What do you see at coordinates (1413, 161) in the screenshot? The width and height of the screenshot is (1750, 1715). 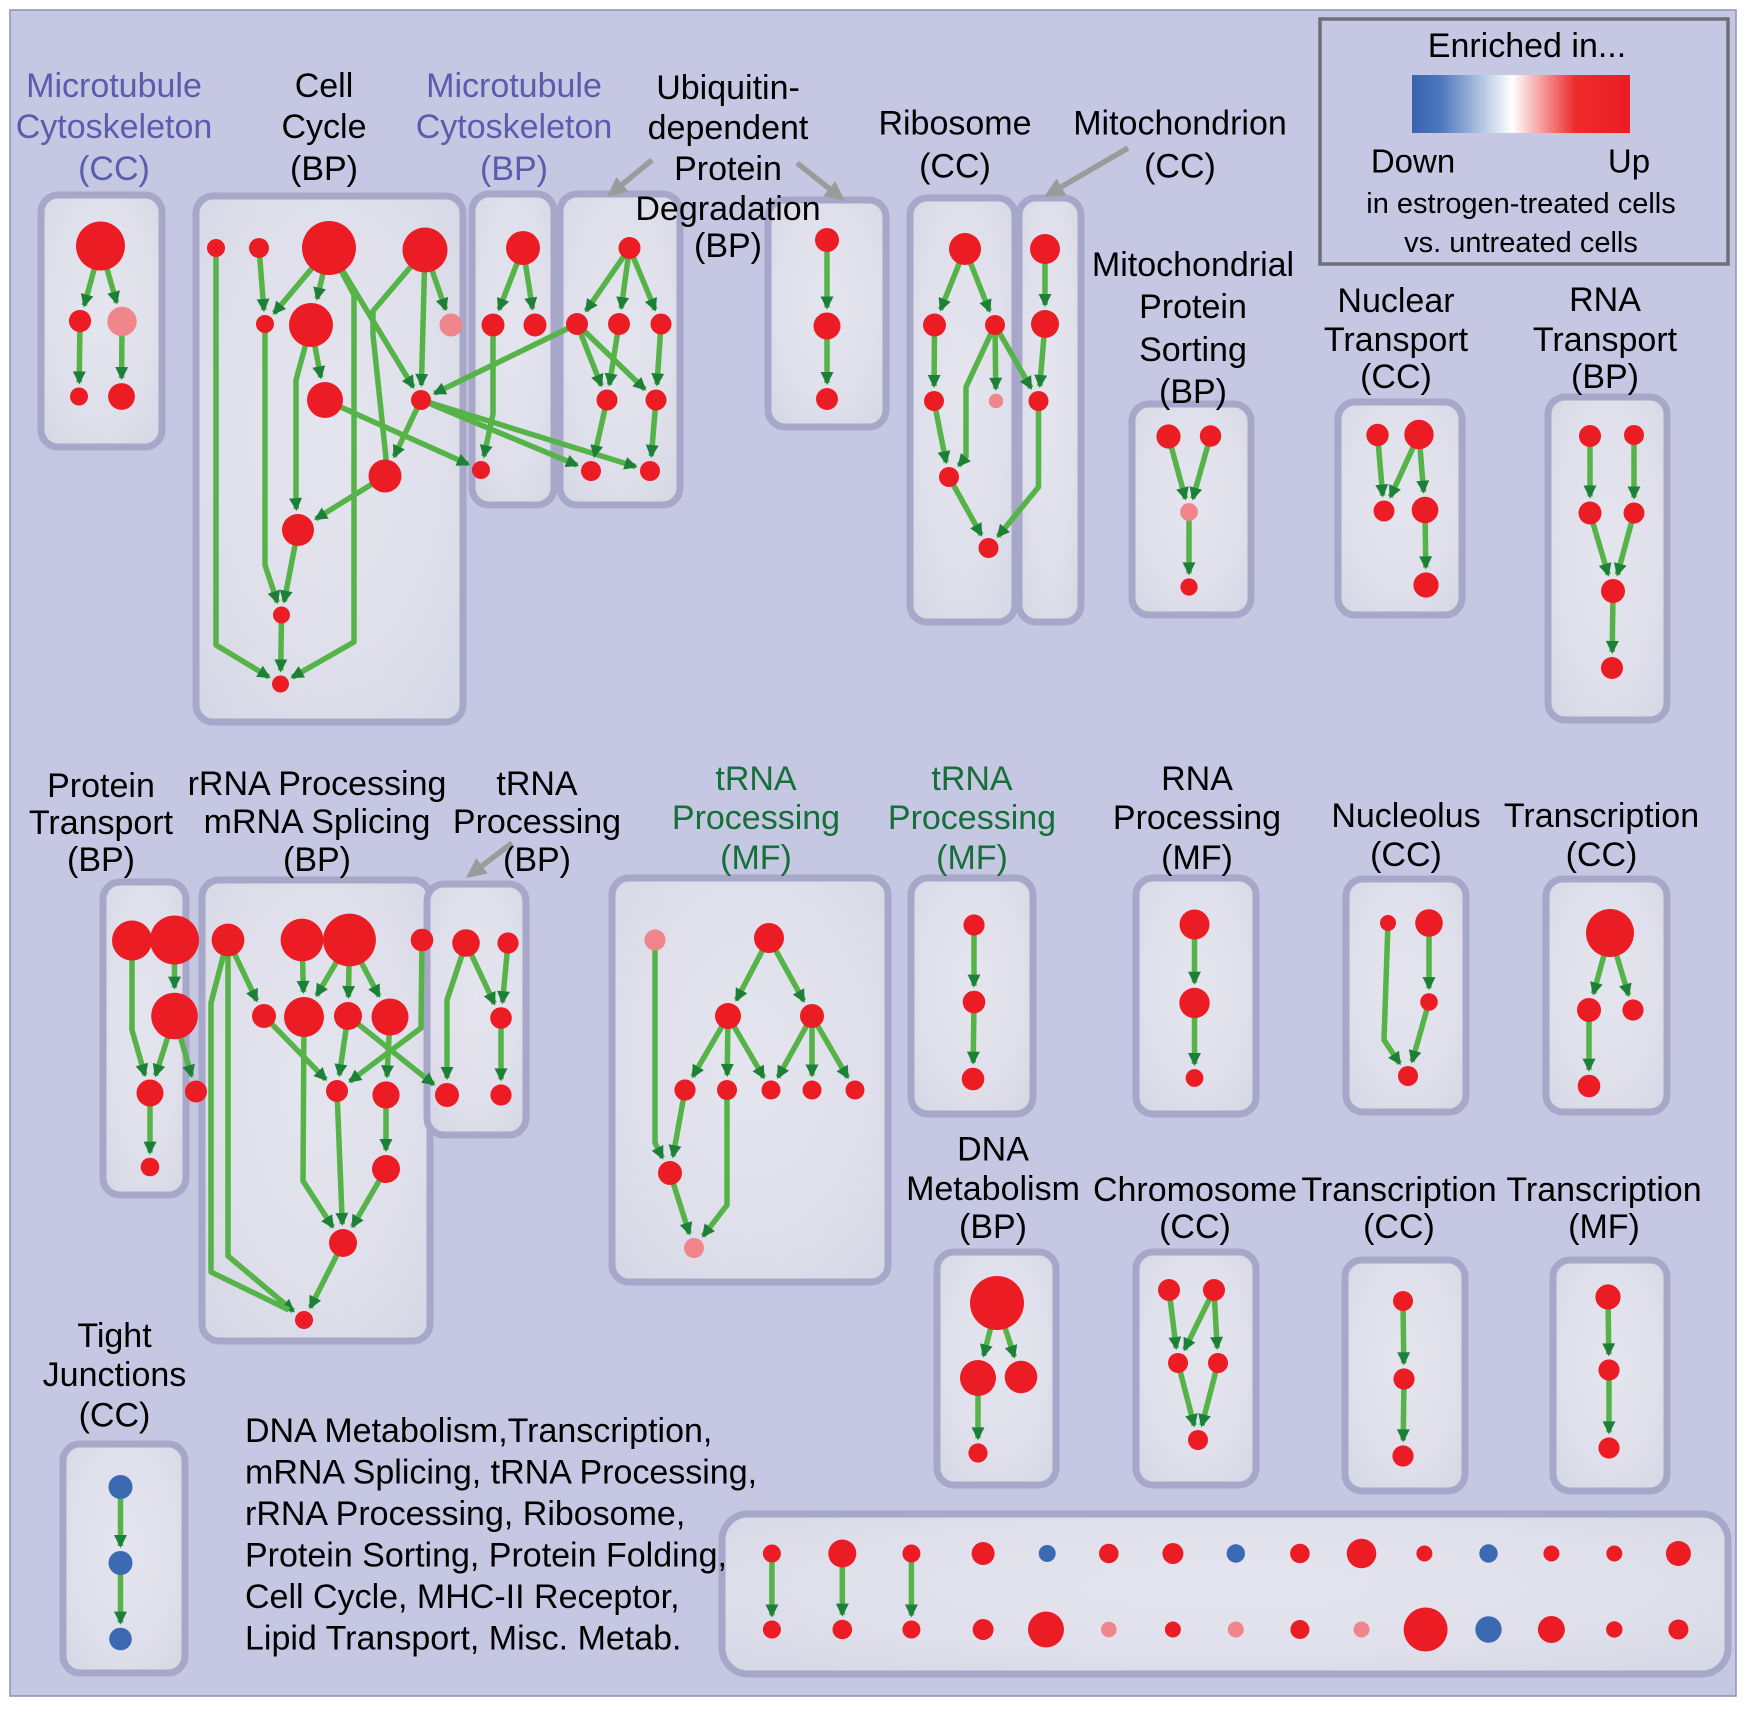 I see `svg-text: Down` at bounding box center [1413, 161].